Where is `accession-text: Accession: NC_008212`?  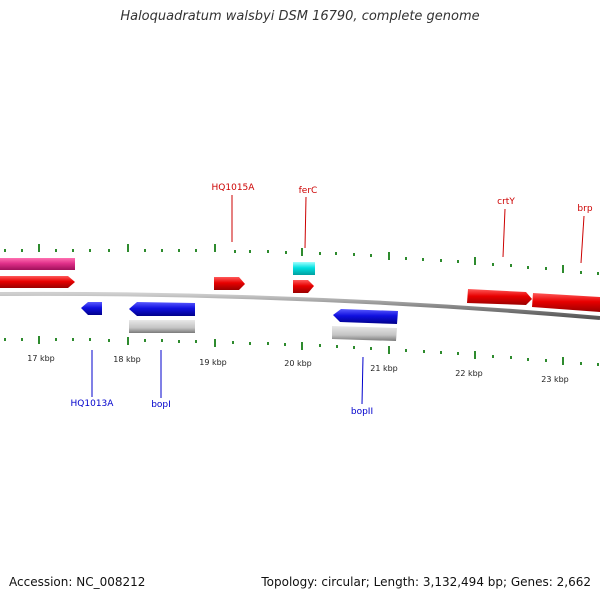
accession-text: Accession: NC_008212 is located at coordinates (77, 582).